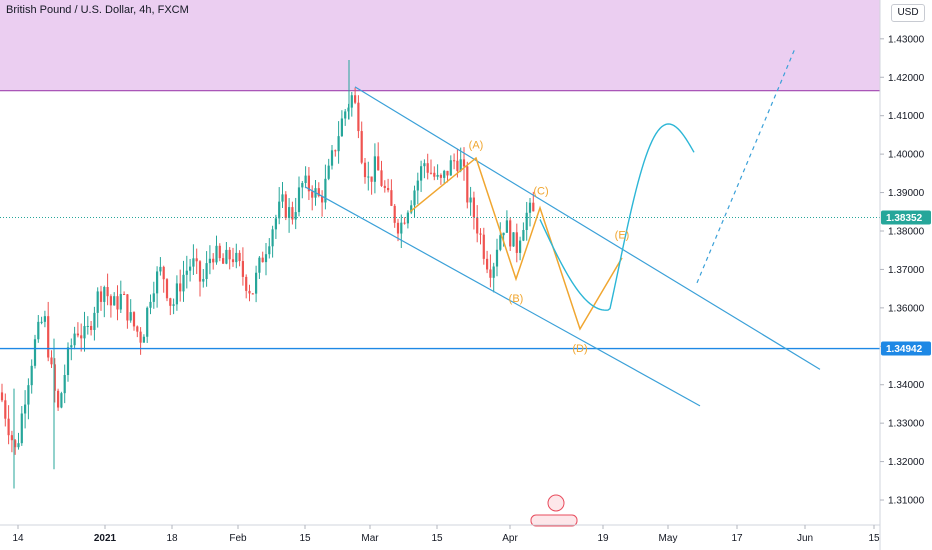 Image resolution: width=932 pixels, height=550 pixels. I want to click on x-tick-label: 18, so click(172, 538).